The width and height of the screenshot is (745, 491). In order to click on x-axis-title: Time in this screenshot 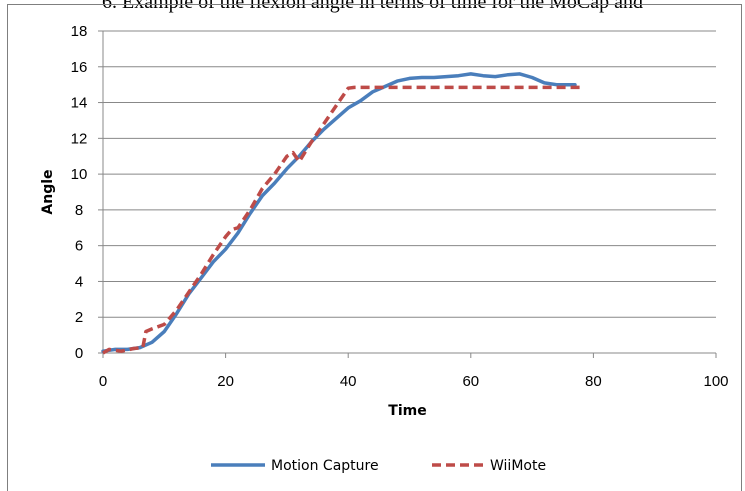, I will do `click(407, 411)`.